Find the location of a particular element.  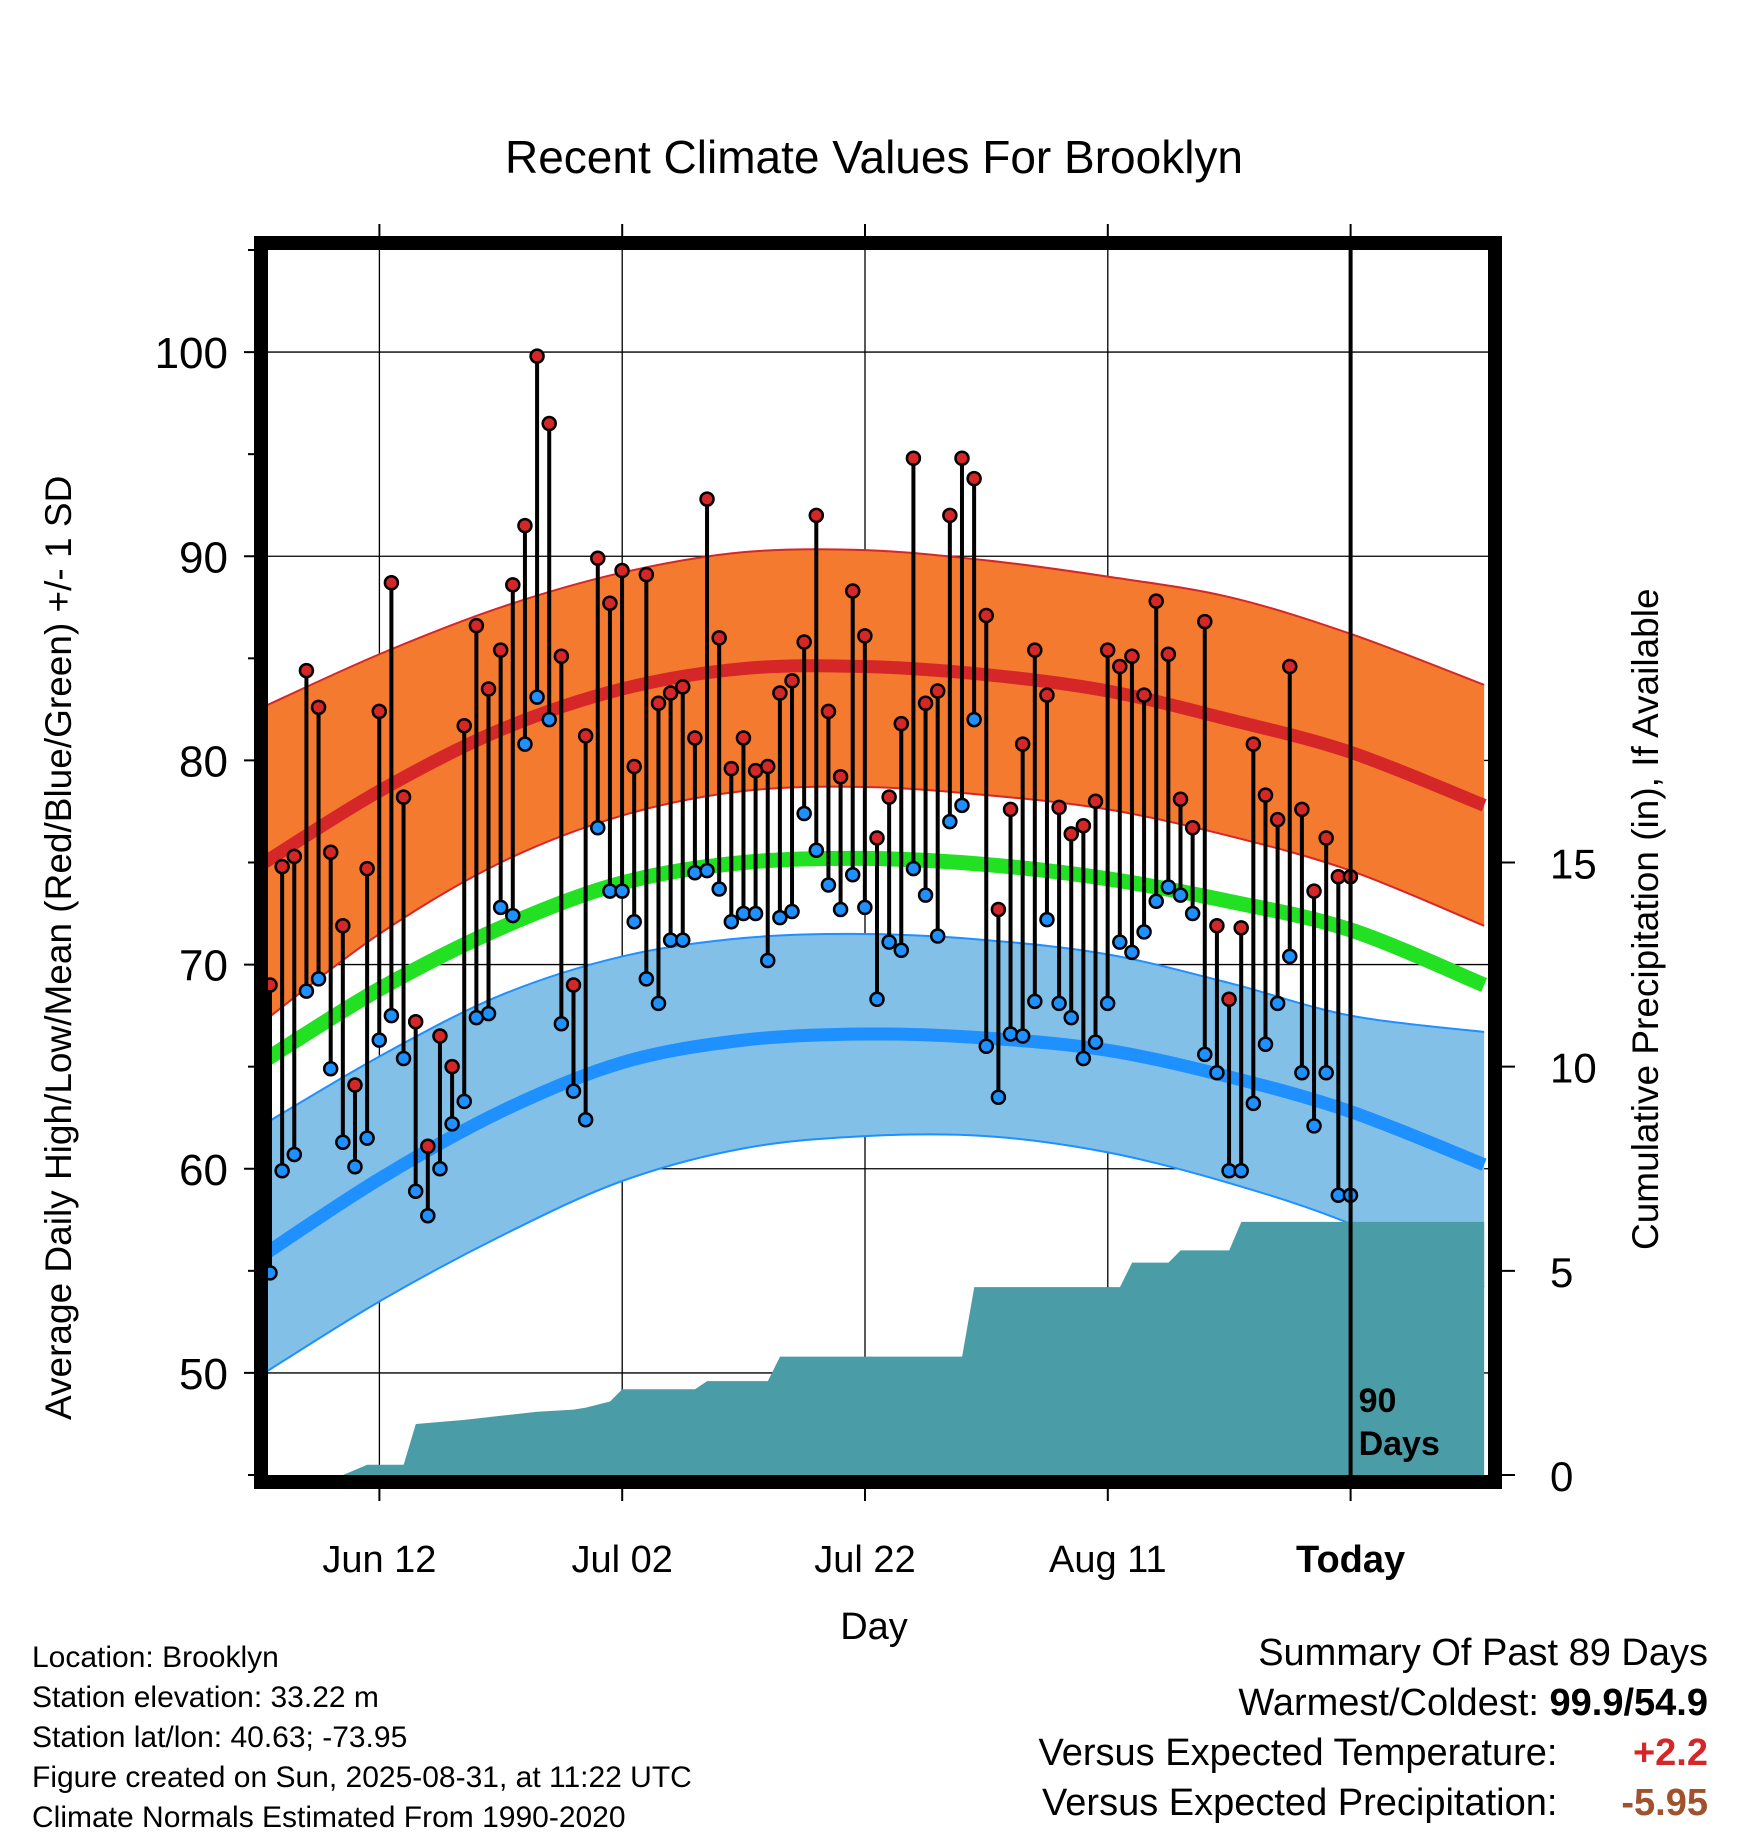

precip-cumulative-area is located at coordinates (871, 1348).